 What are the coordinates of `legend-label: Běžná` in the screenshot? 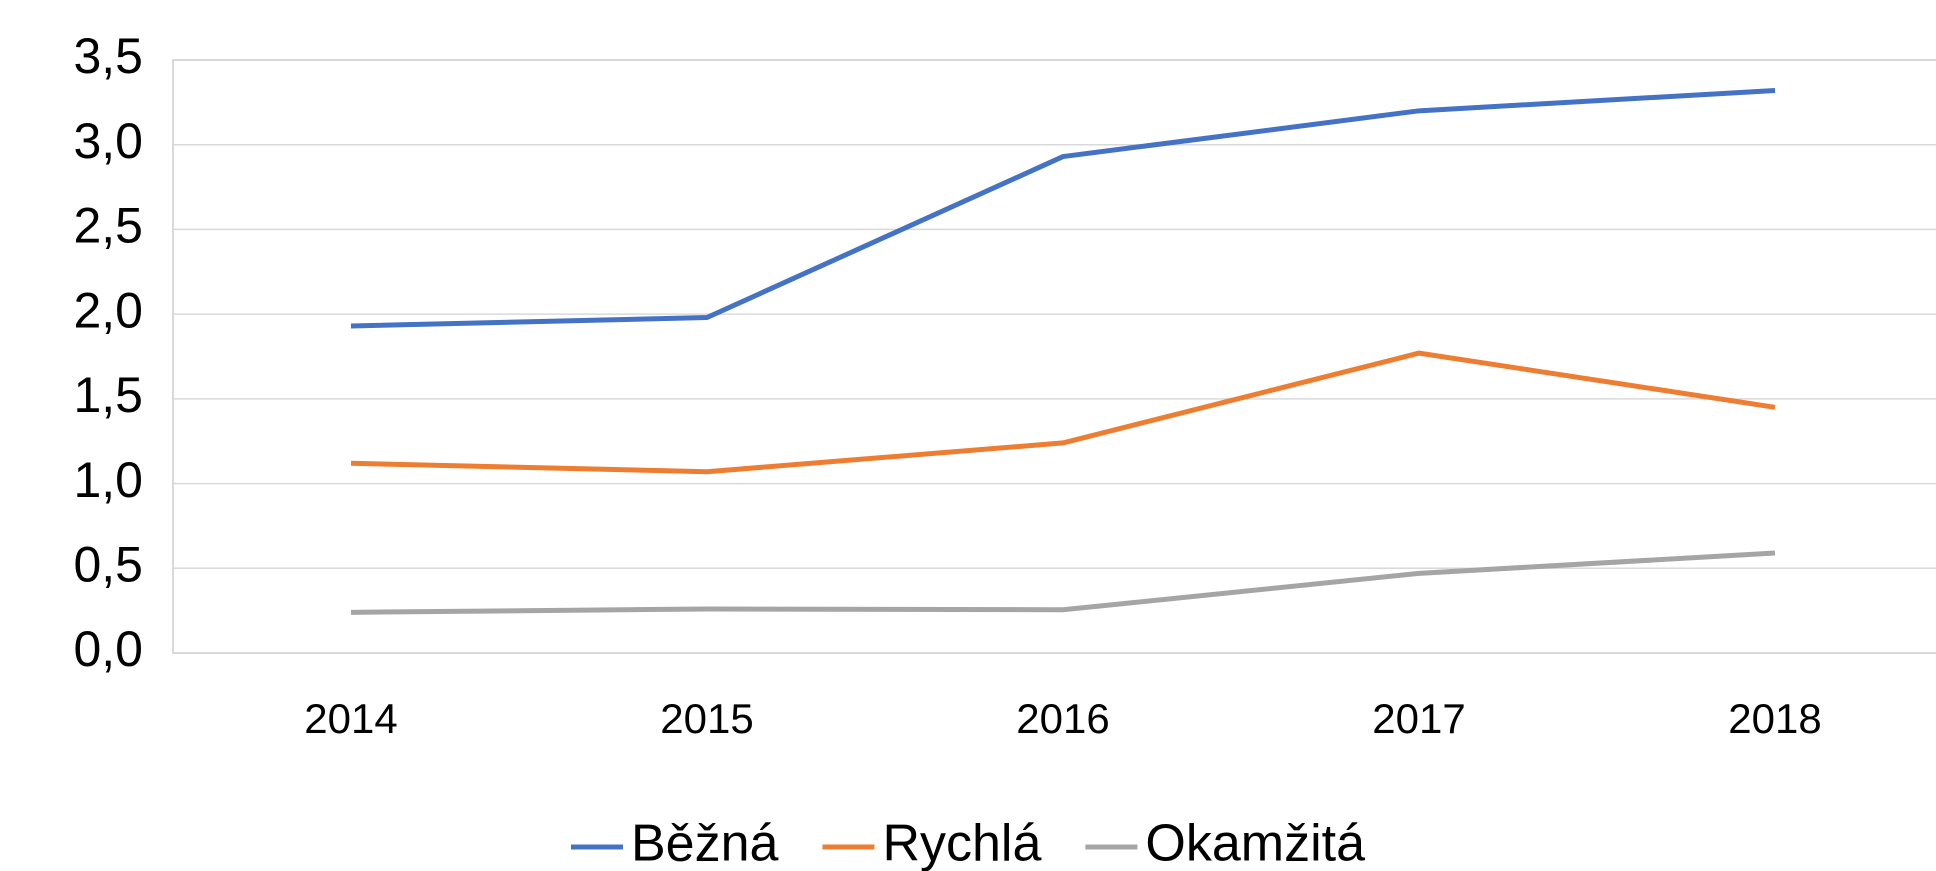 It's located at (705, 843).